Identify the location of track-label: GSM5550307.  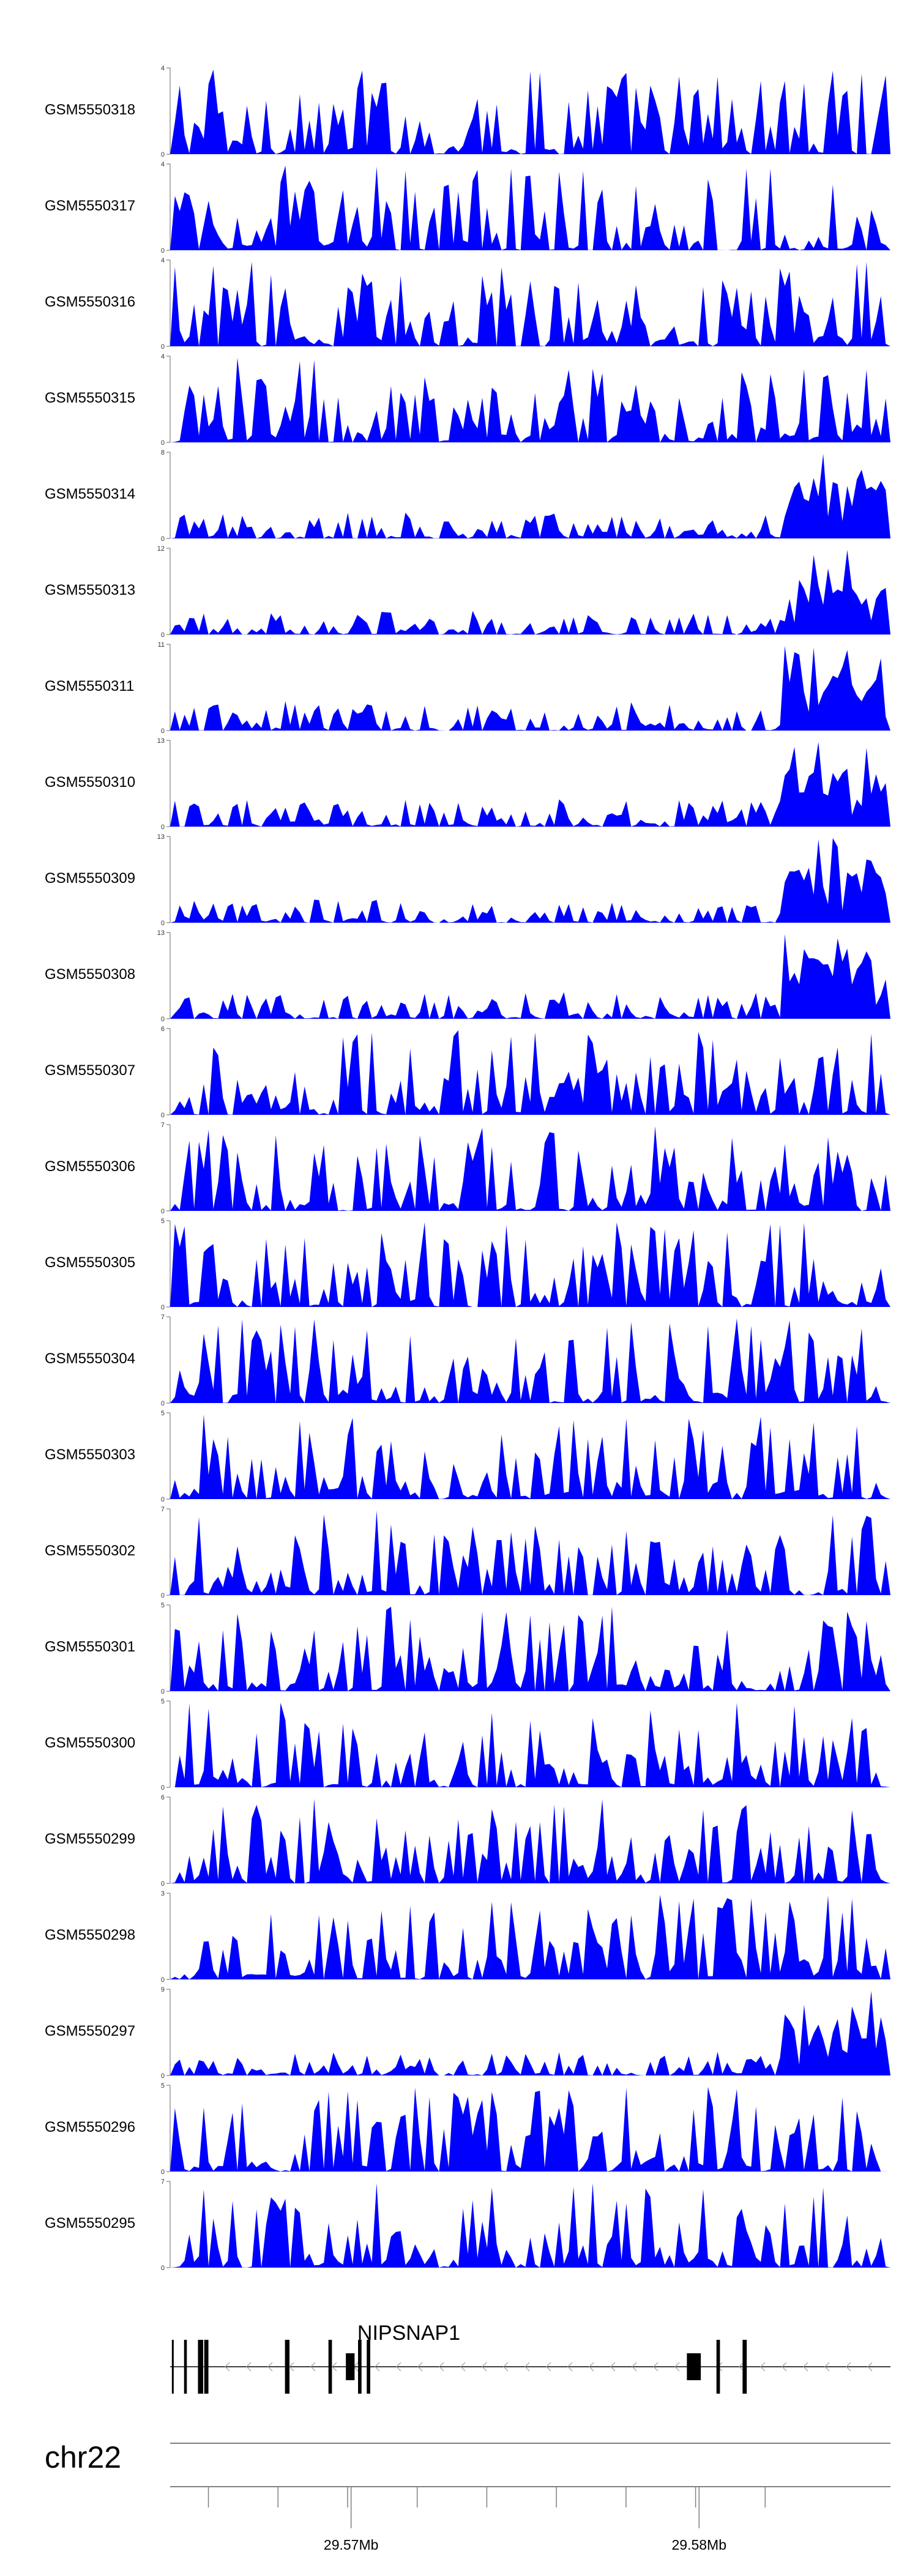
(90, 1070).